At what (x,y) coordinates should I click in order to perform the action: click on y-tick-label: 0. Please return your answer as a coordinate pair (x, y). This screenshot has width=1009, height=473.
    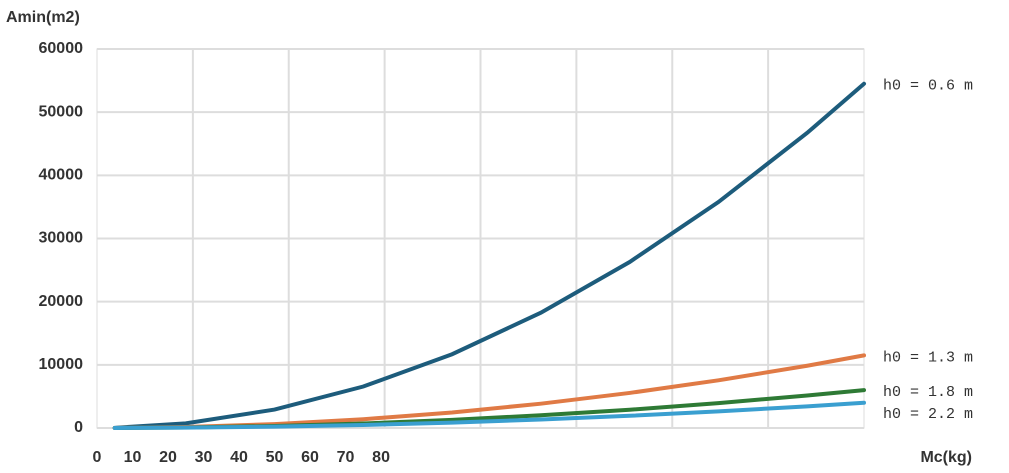
    Looking at the image, I should click on (78, 427).